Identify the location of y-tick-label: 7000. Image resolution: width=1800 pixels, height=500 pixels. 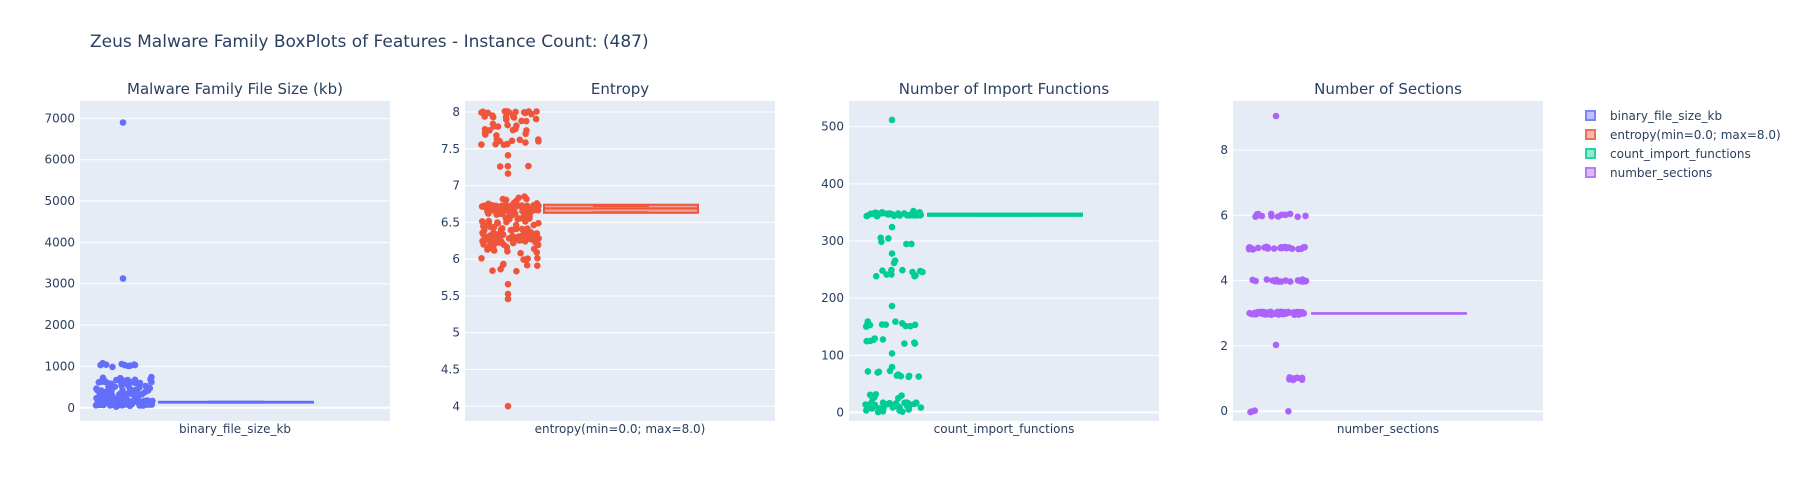
(59, 118).